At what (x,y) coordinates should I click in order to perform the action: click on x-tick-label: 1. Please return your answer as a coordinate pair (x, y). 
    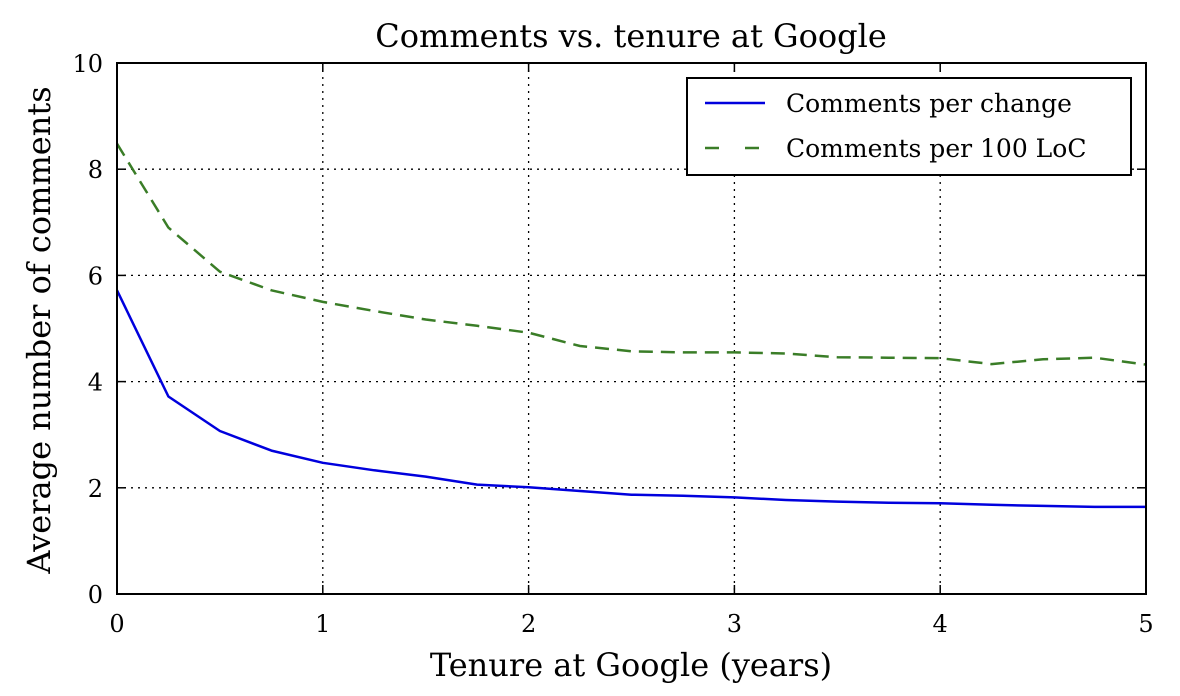
    Looking at the image, I should click on (322, 624).